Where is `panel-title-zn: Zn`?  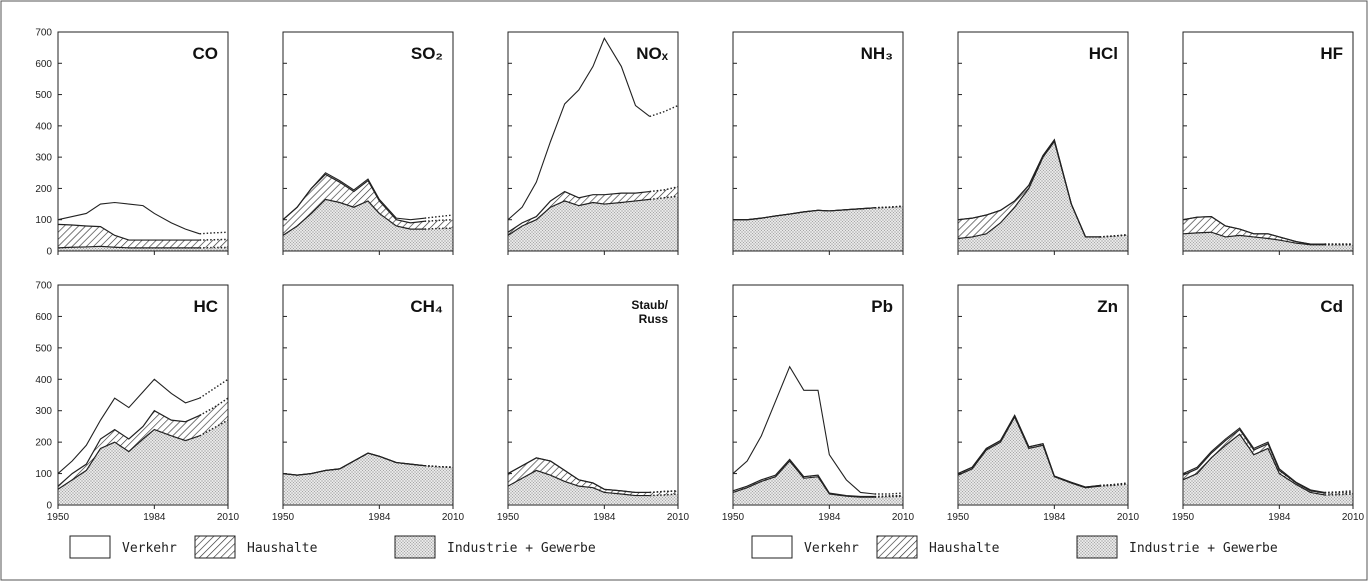
panel-title-zn: Zn is located at coordinates (1107, 306).